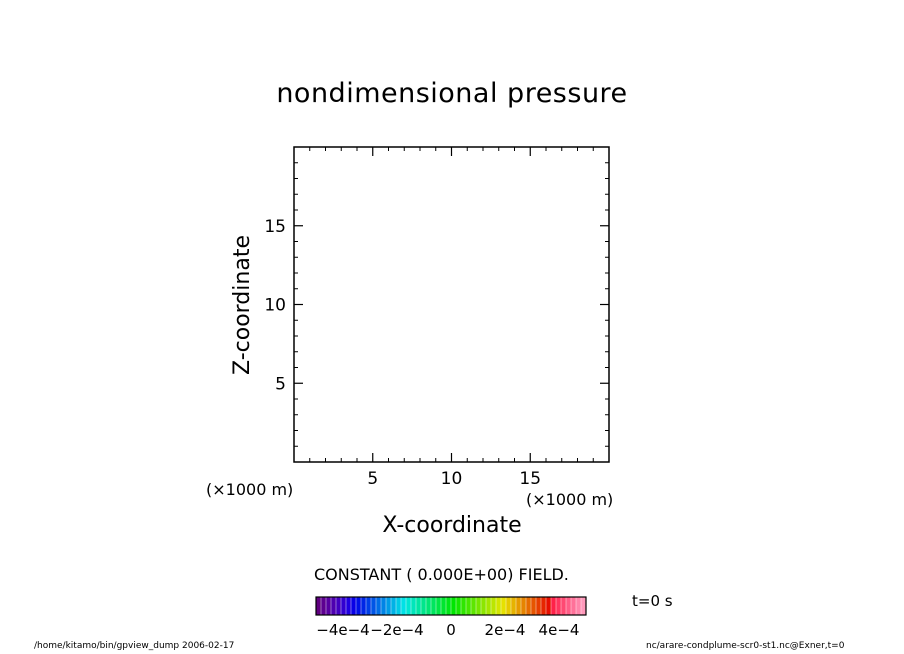  What do you see at coordinates (652, 601) in the screenshot?
I see `time-label: t=0 s` at bounding box center [652, 601].